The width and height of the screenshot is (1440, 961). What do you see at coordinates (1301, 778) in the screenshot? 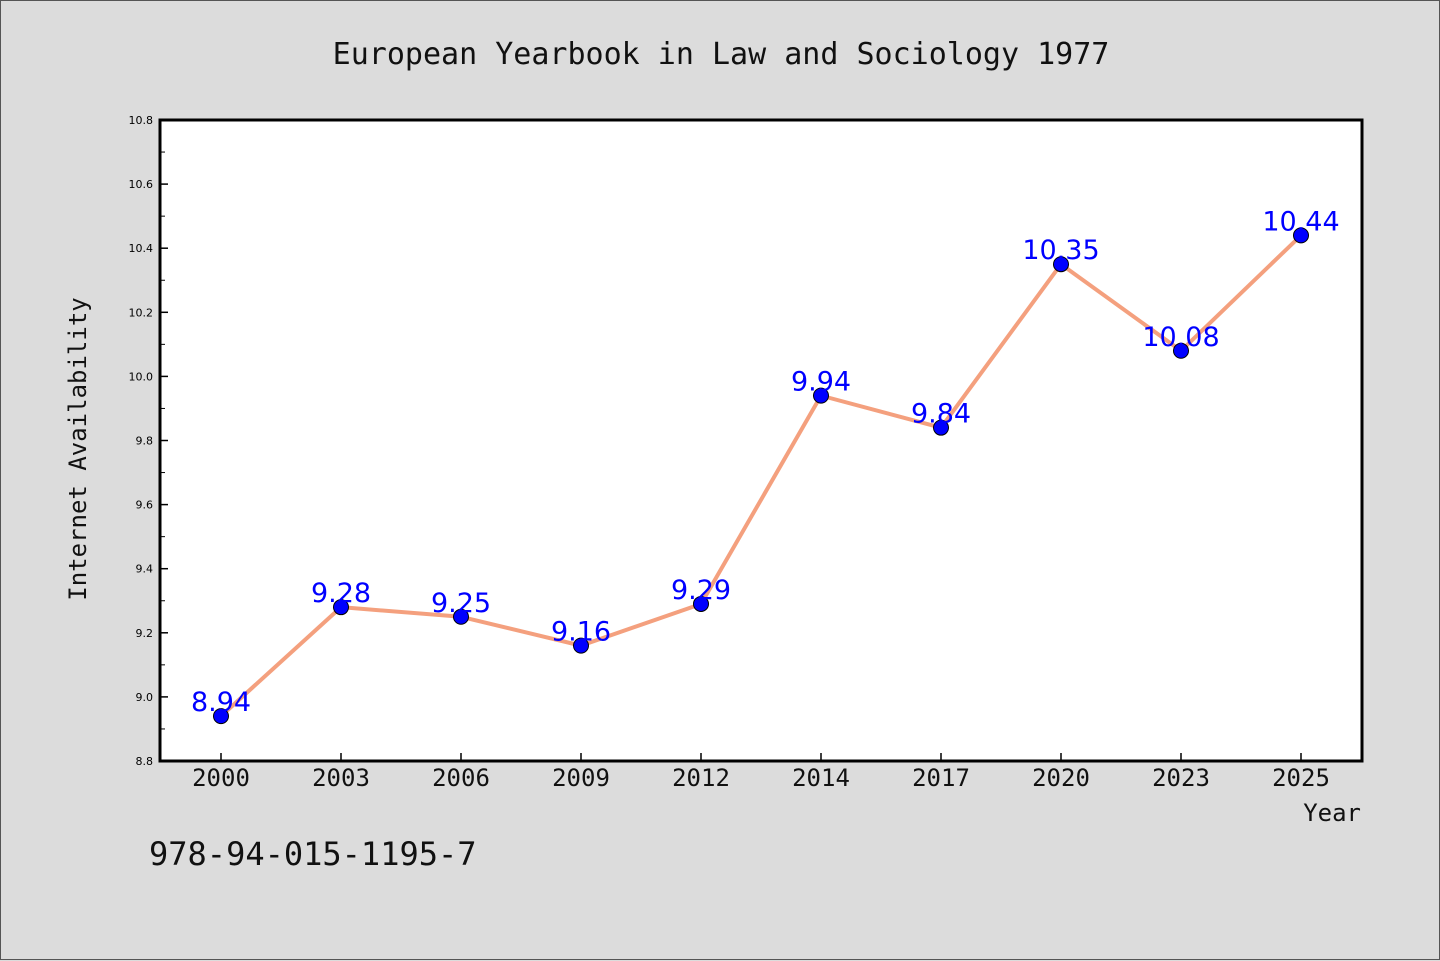
I see `x-tick-label: 2025` at bounding box center [1301, 778].